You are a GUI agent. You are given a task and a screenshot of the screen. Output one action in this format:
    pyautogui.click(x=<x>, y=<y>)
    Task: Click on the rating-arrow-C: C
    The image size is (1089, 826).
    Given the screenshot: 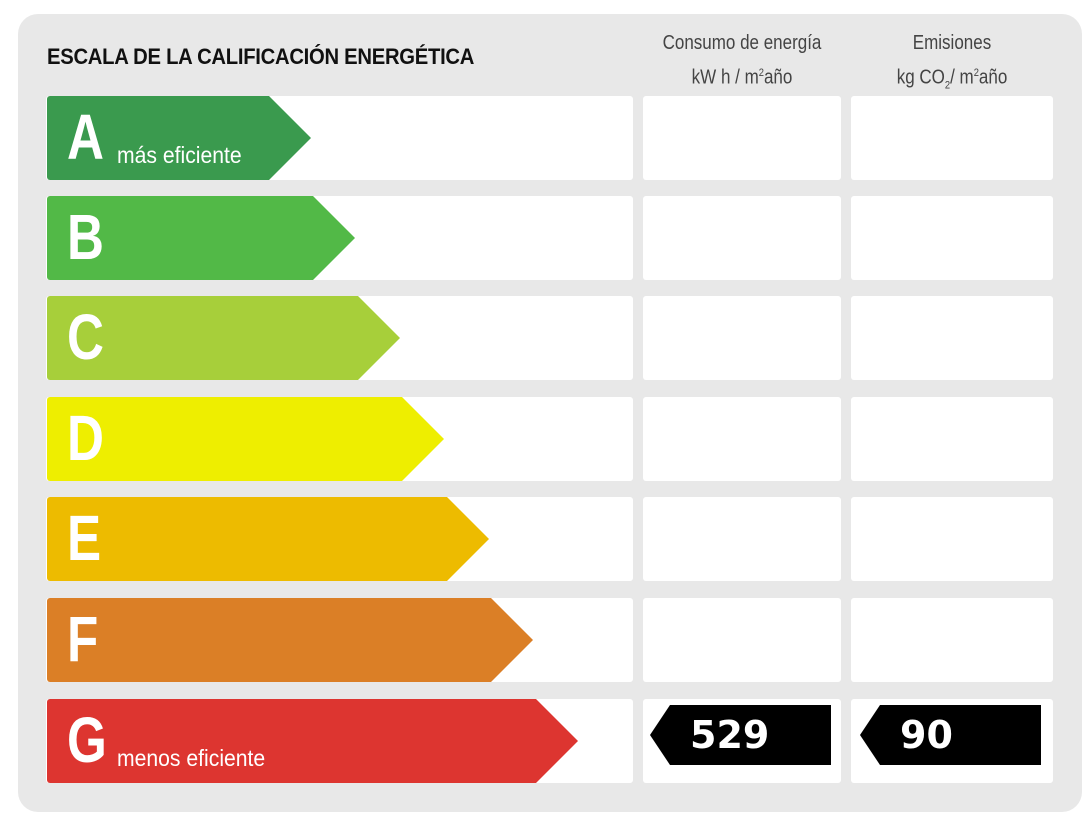 What is the action you would take?
    pyautogui.click(x=223, y=338)
    